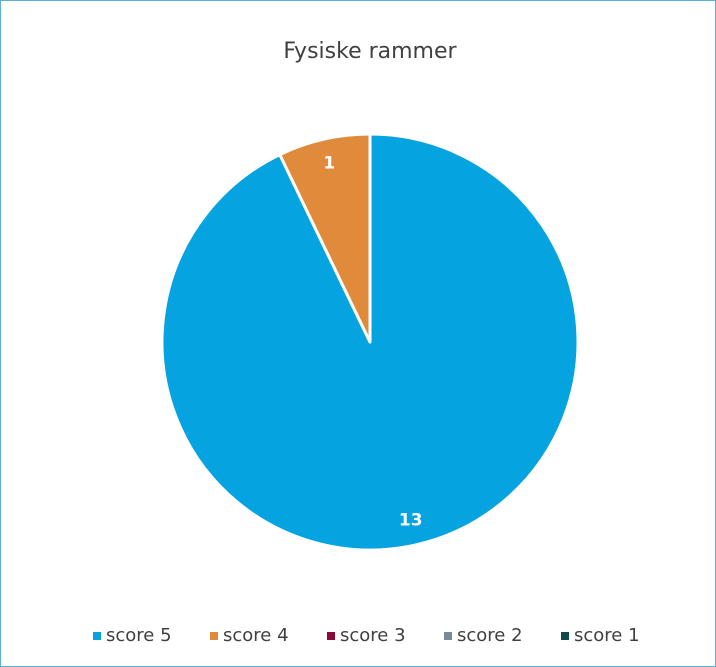  I want to click on pie-slice, so click(325, 238).